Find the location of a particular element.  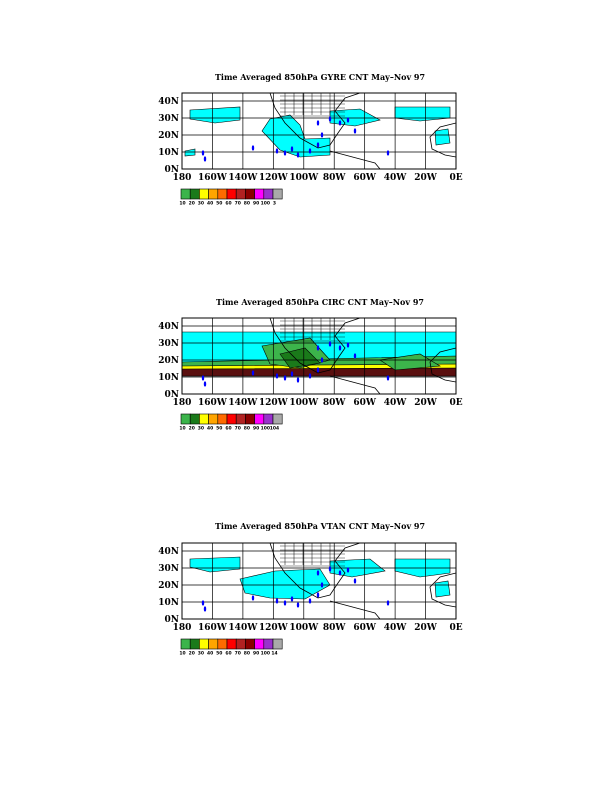

panel-title: Time Averaged 850hPa VTAN CNT May–Nov 97 is located at coordinates (320, 526).